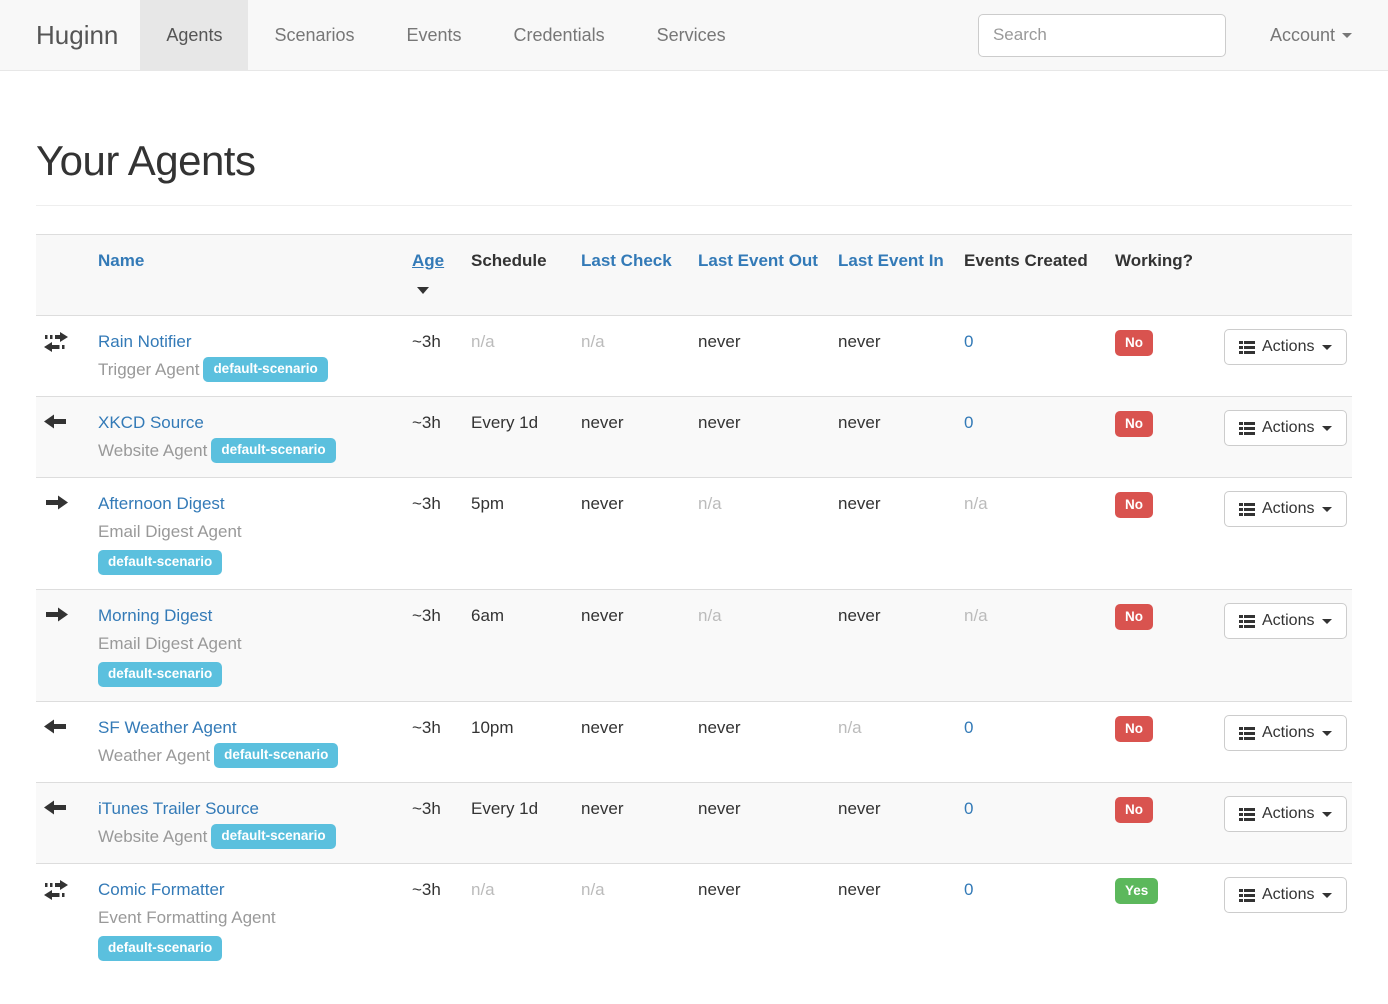  I want to click on agent-name-link: Morning Digest, so click(155, 615).